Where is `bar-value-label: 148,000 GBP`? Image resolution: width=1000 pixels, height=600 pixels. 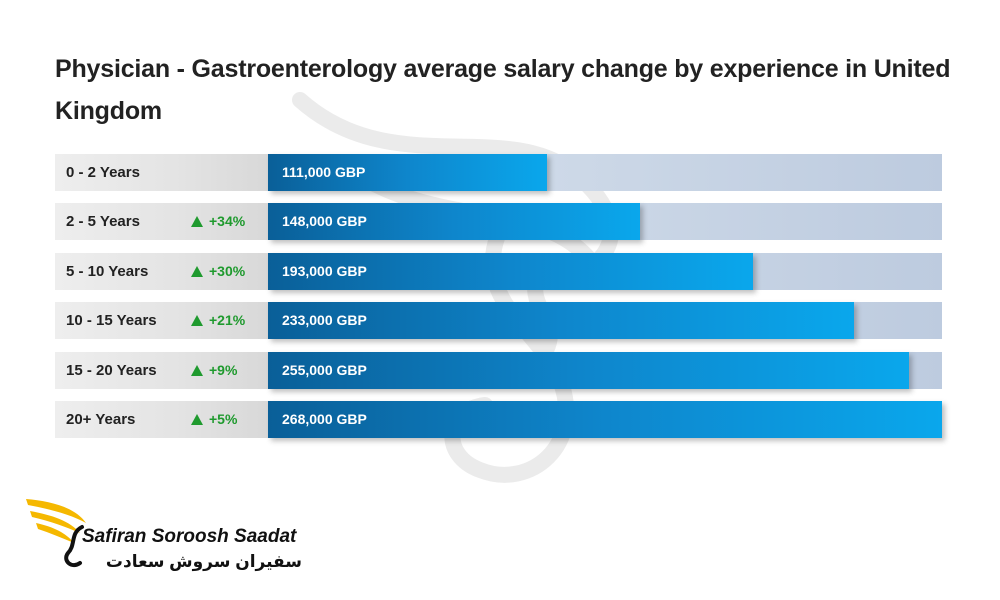
bar-value-label: 148,000 GBP is located at coordinates (324, 221).